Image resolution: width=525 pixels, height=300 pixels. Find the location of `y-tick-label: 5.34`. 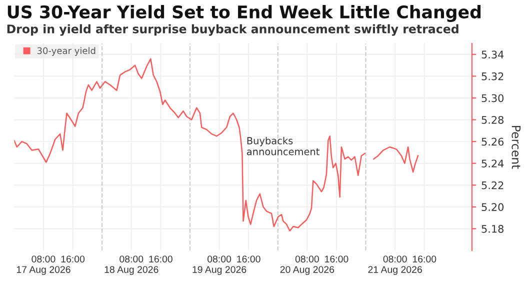

y-tick-label: 5.34 is located at coordinates (493, 54).